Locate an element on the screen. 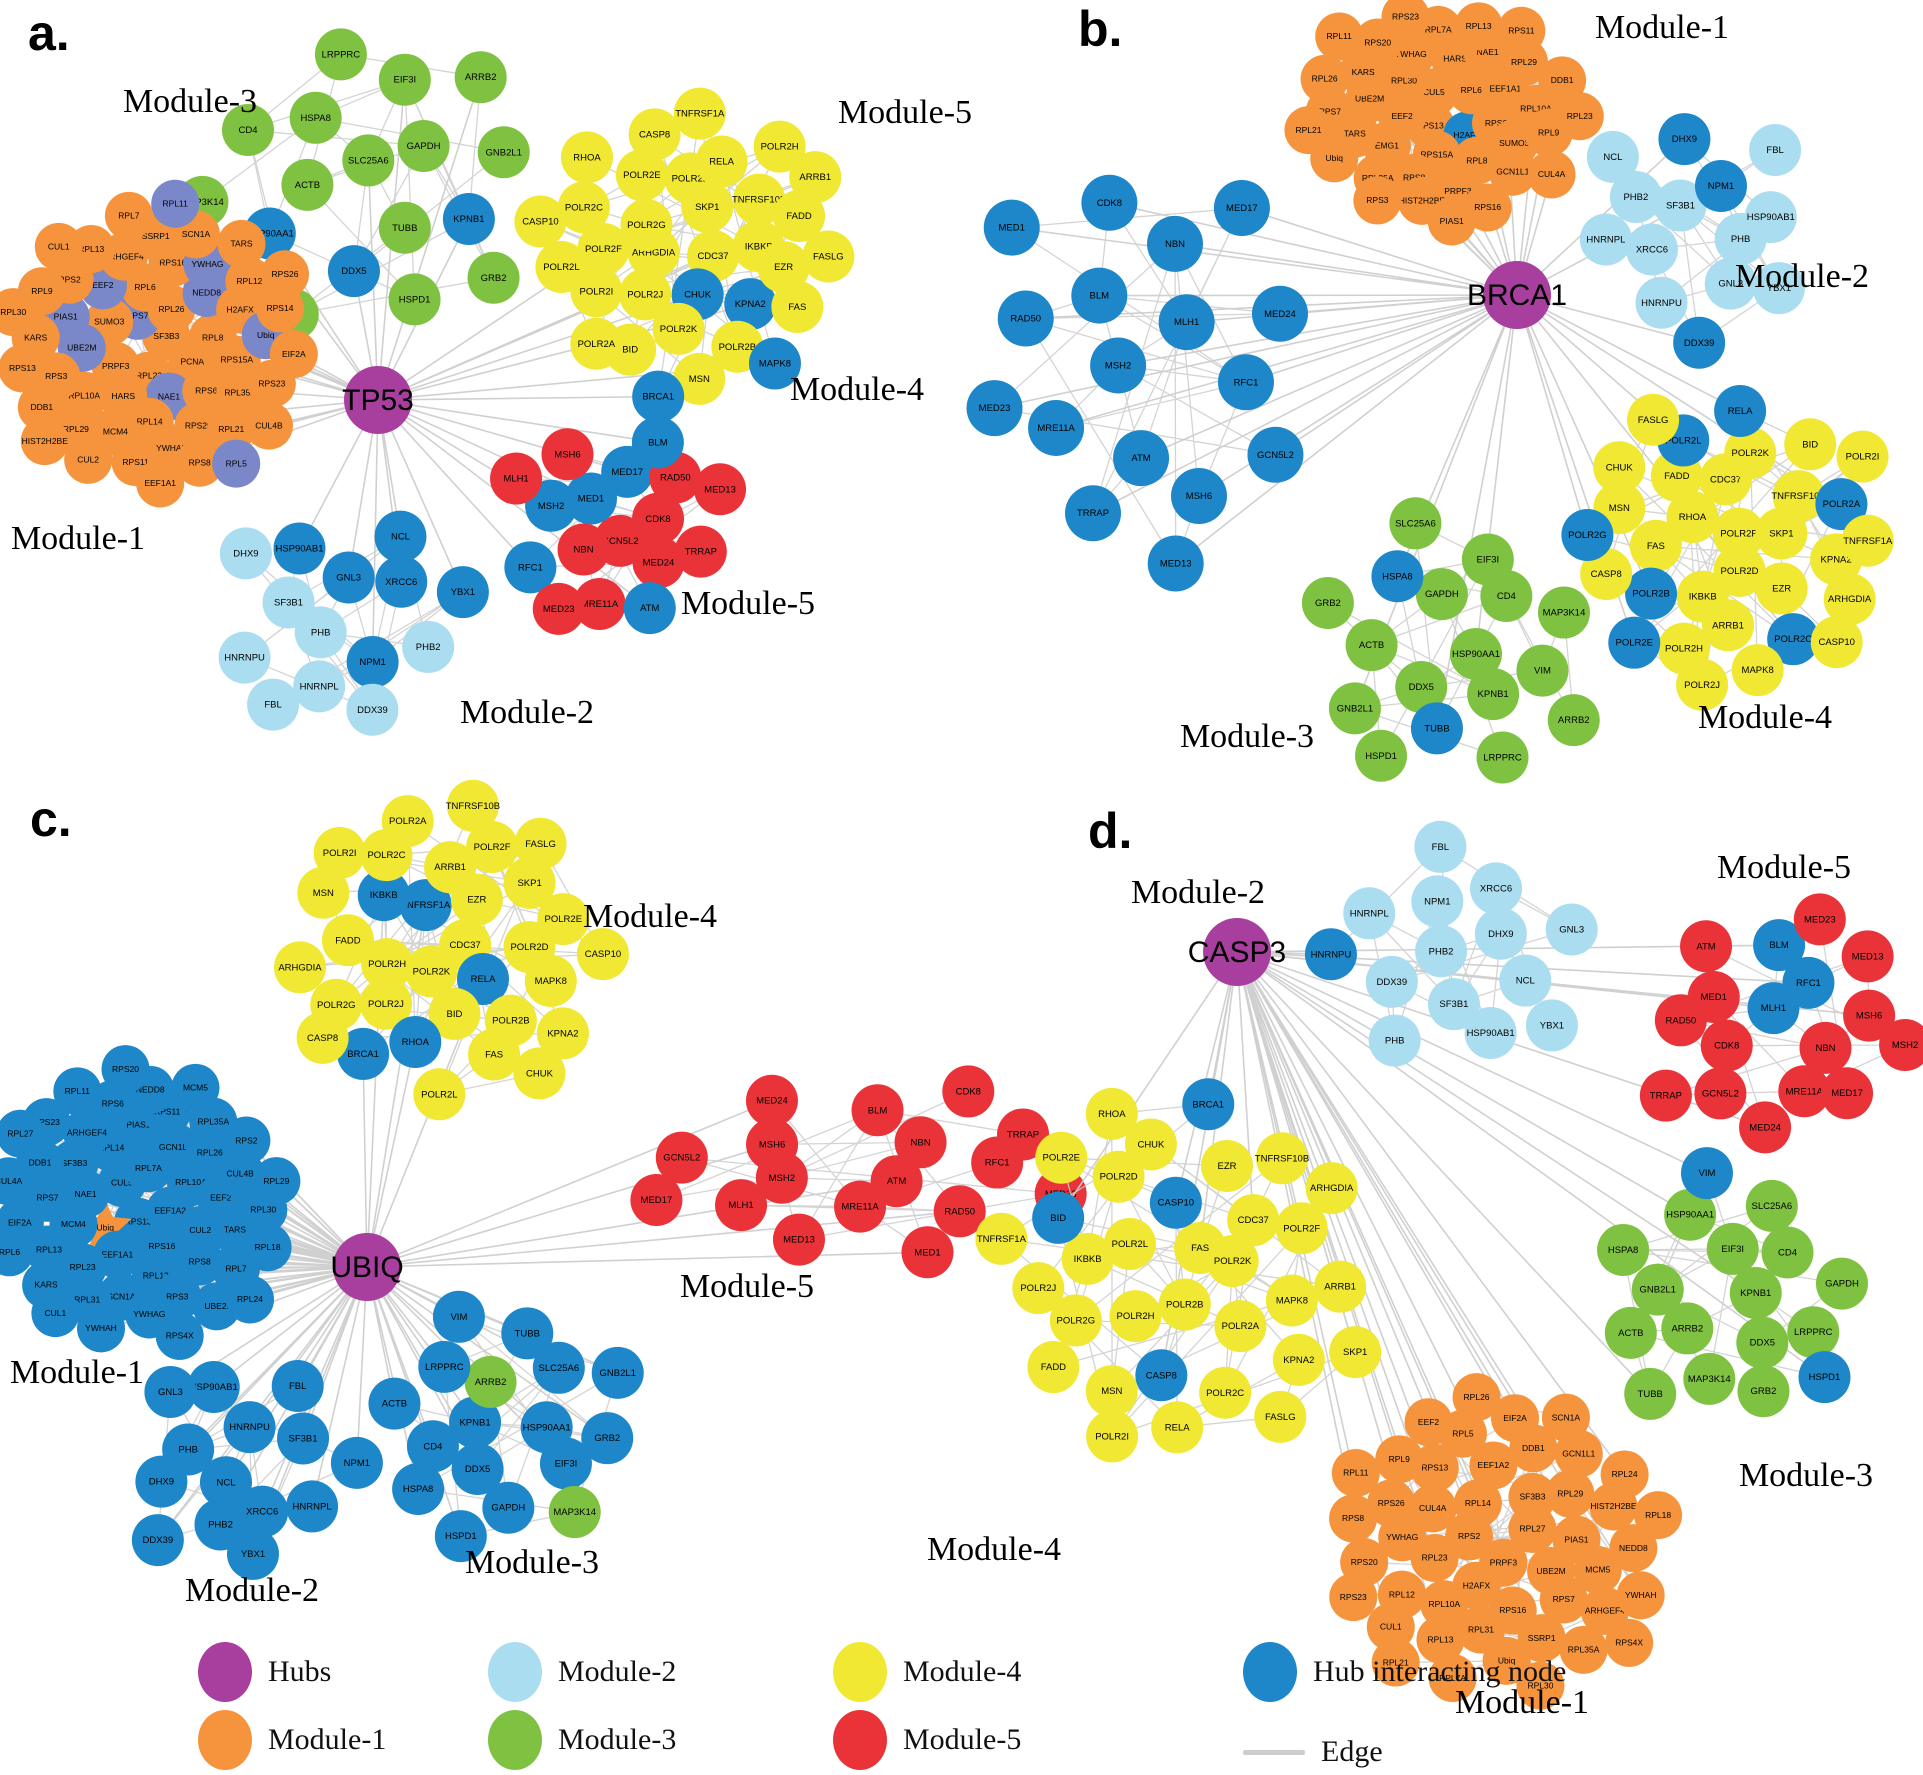 This screenshot has width=1923, height=1775. node-IKBKB is located at coordinates (383, 895).